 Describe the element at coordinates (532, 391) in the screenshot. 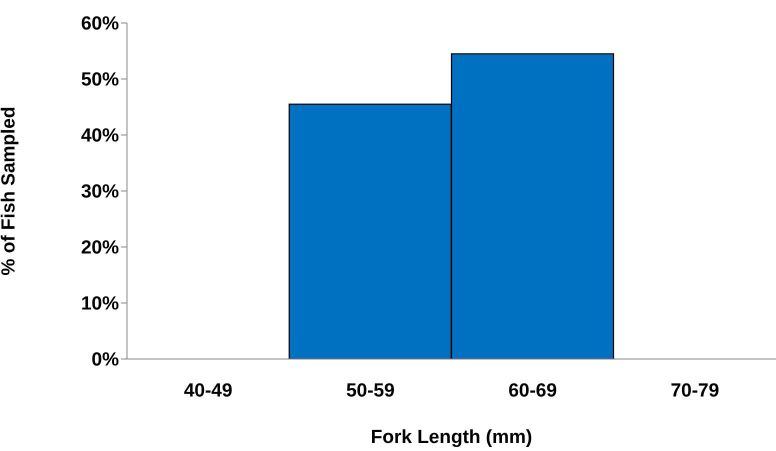

I see `x-tick-label: 60-69` at that location.